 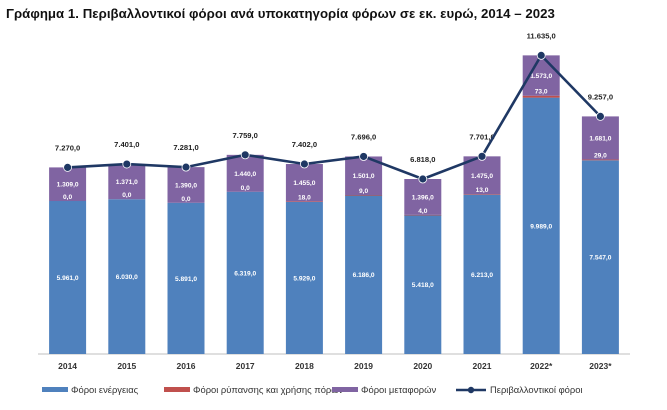 What do you see at coordinates (185, 147) in the screenshot?
I see `total-label: 7.281,0` at bounding box center [185, 147].